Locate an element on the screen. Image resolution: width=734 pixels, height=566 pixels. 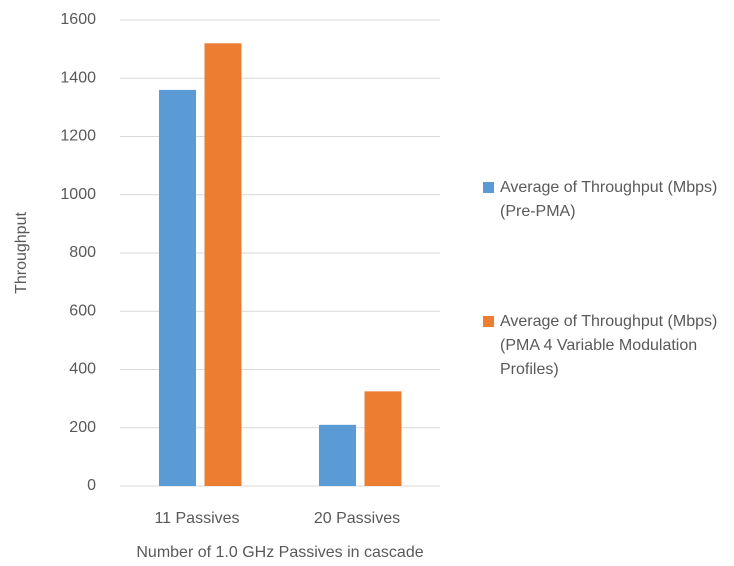
y-tick-label: 200 is located at coordinates (82, 427).